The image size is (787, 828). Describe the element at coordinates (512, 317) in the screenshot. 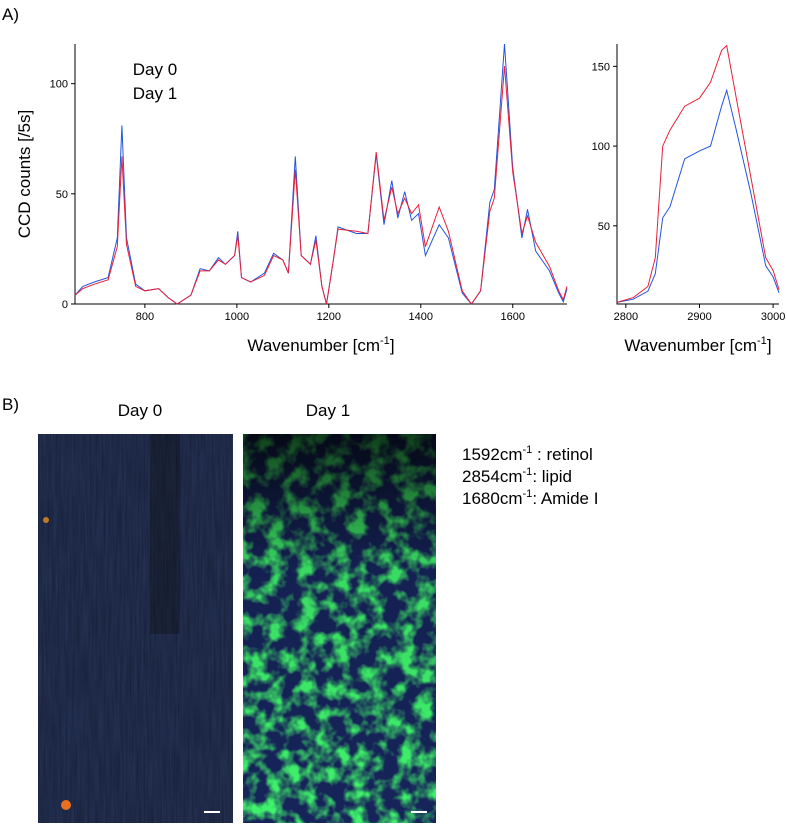

I see `x-tick-label: 1600` at that location.